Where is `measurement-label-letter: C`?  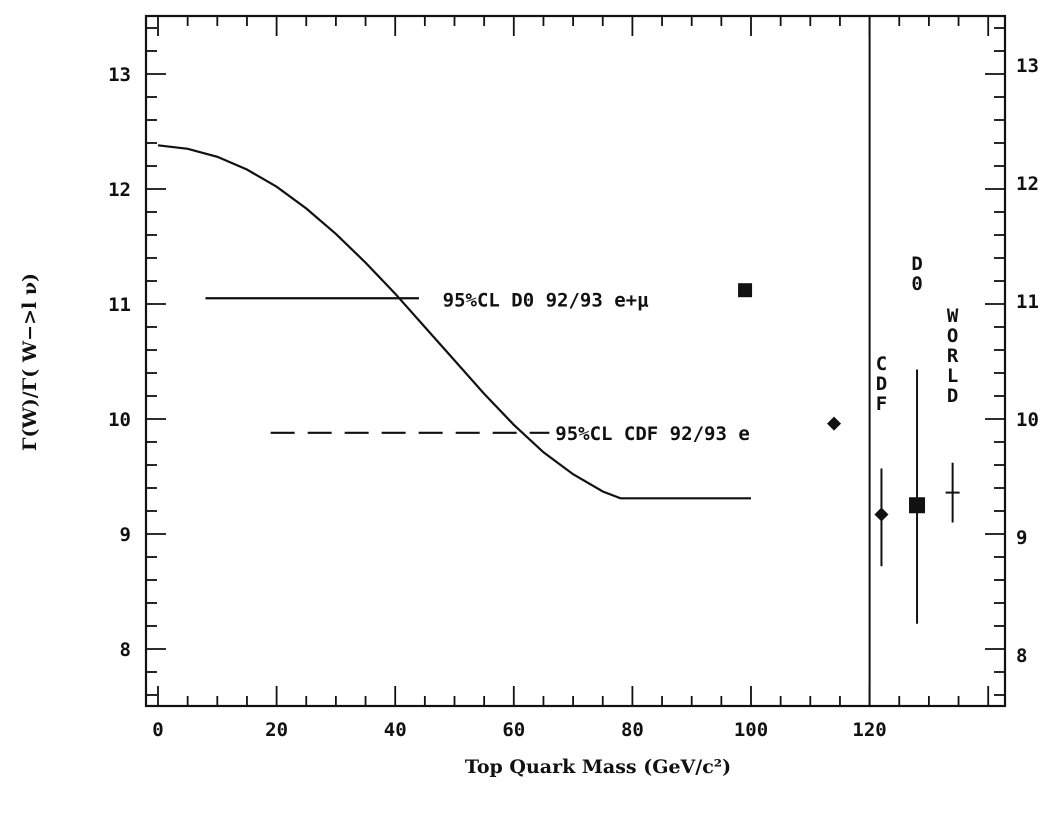 measurement-label-letter: C is located at coordinates (881, 364).